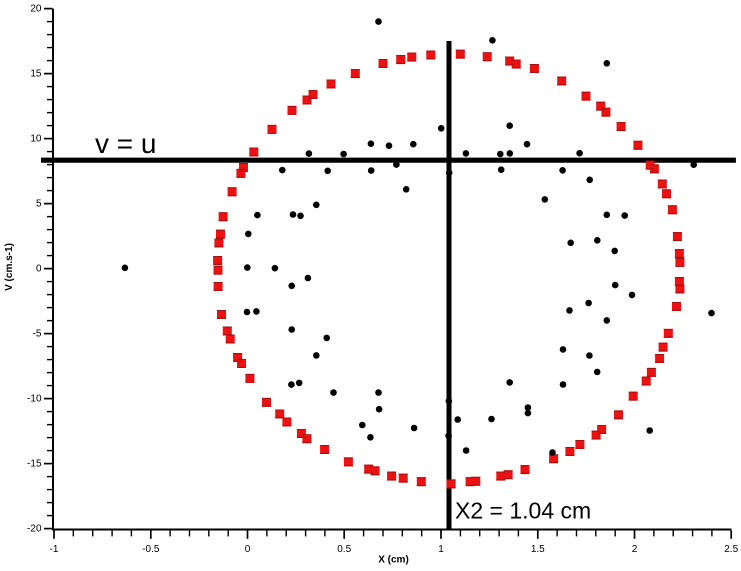 The image size is (741, 571). Describe the element at coordinates (54, 549) in the screenshot. I see `svg-text: -1` at that location.